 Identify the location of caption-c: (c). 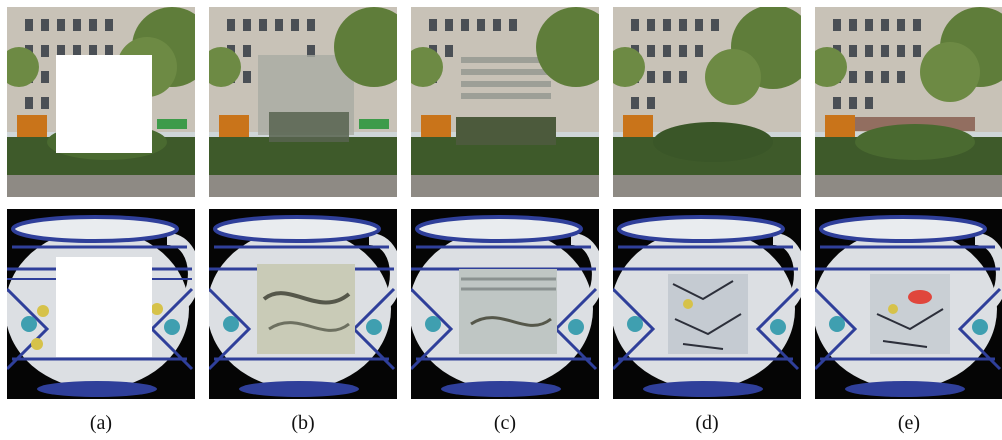
(505, 423).